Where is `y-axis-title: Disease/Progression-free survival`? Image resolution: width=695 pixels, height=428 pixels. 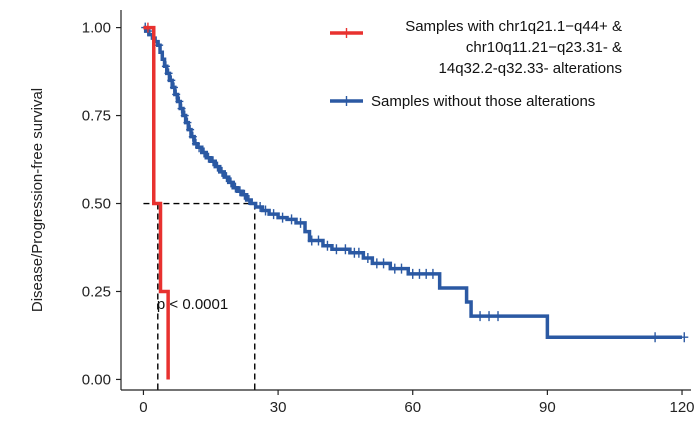 y-axis-title: Disease/Progression-free survival is located at coordinates (37, 200).